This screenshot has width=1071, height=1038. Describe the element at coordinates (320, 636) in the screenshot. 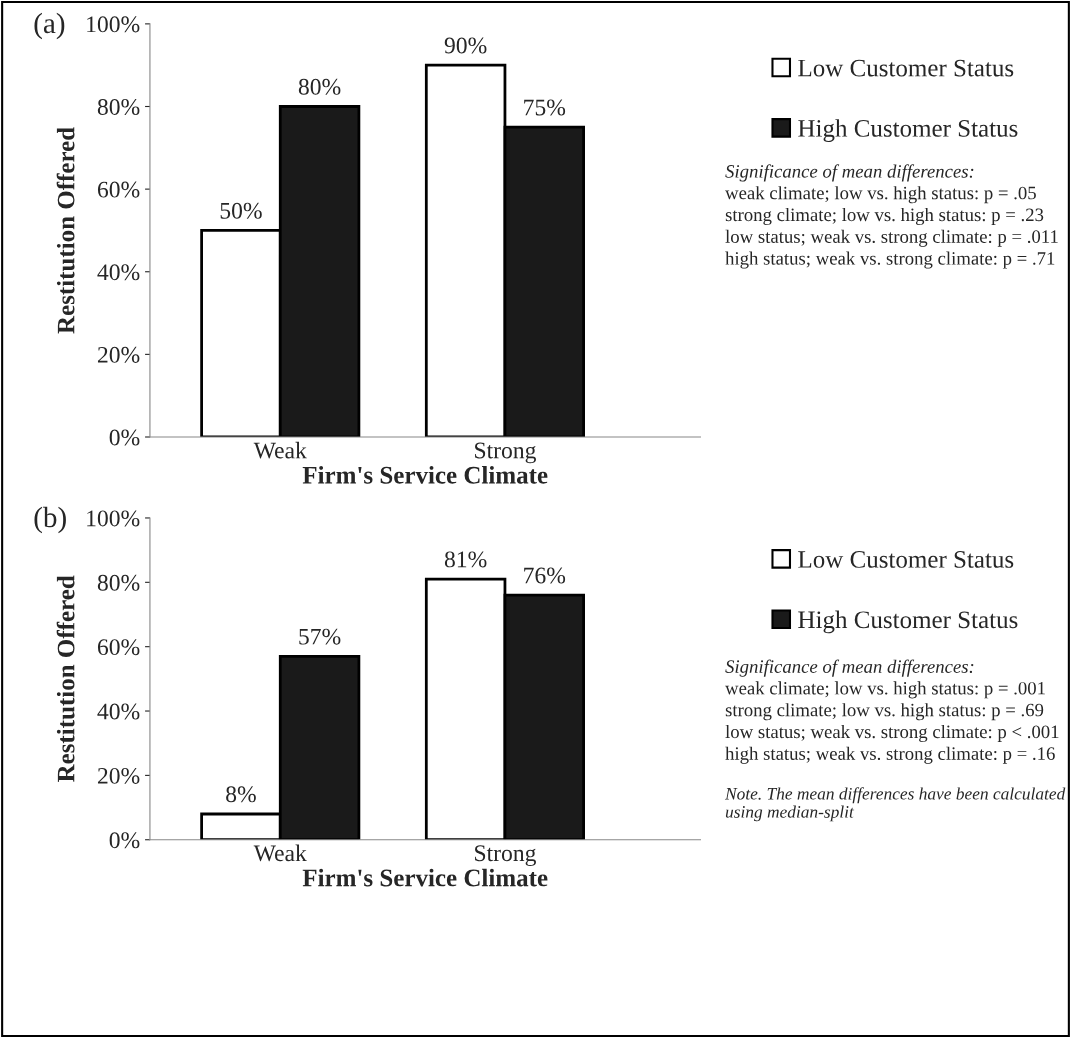

I see `data-label: 57%` at that location.